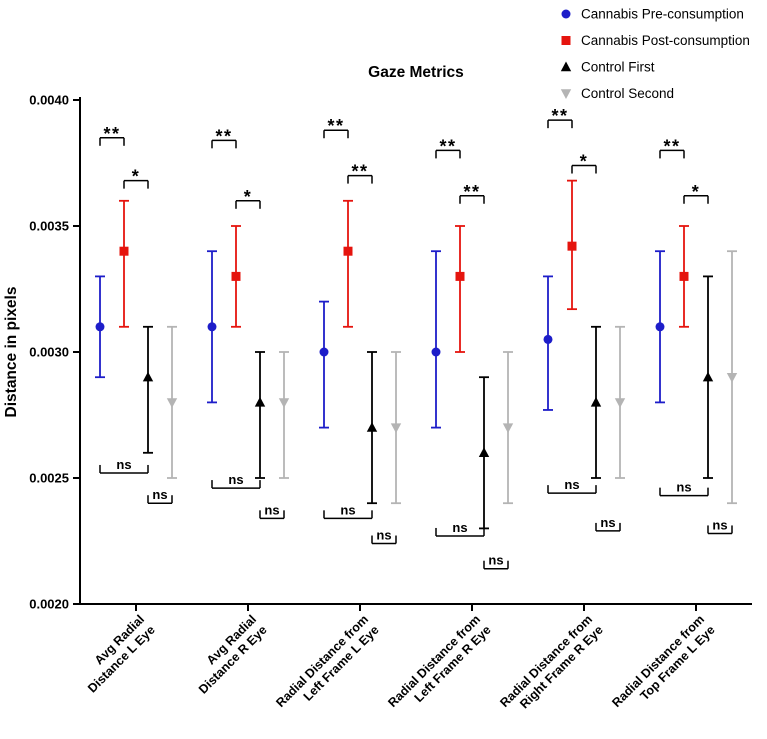 The image size is (767, 739). Describe the element at coordinates (49, 352) in the screenshot. I see `y-tick-label: 0.0030` at that location.